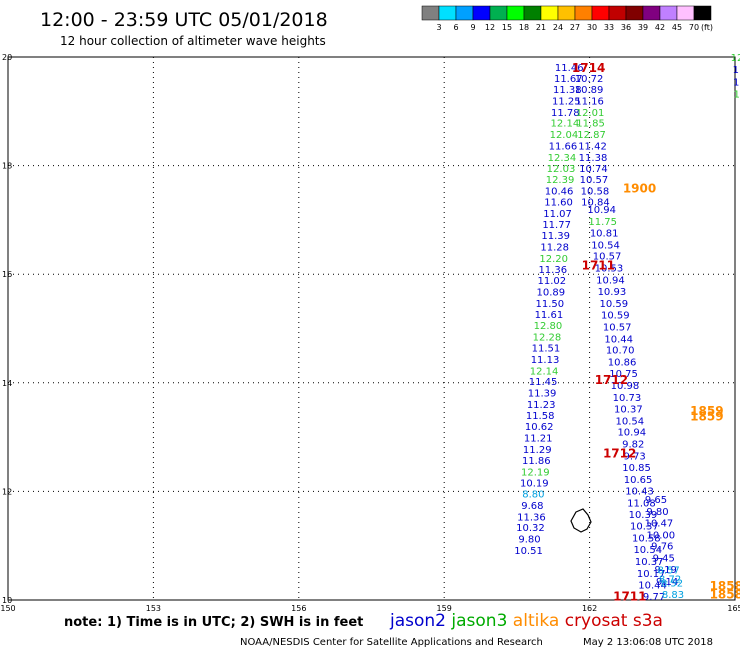  Describe the element at coordinates (532, 506) in the screenshot. I see `swh-point-label: 9.68` at that location.